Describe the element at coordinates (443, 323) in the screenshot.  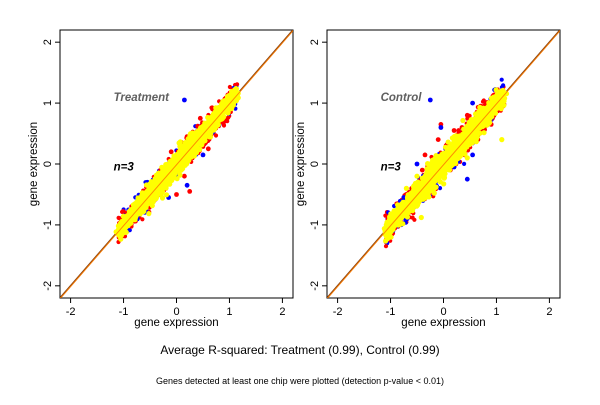
I see `x-axis-label: gene expression` at that location.